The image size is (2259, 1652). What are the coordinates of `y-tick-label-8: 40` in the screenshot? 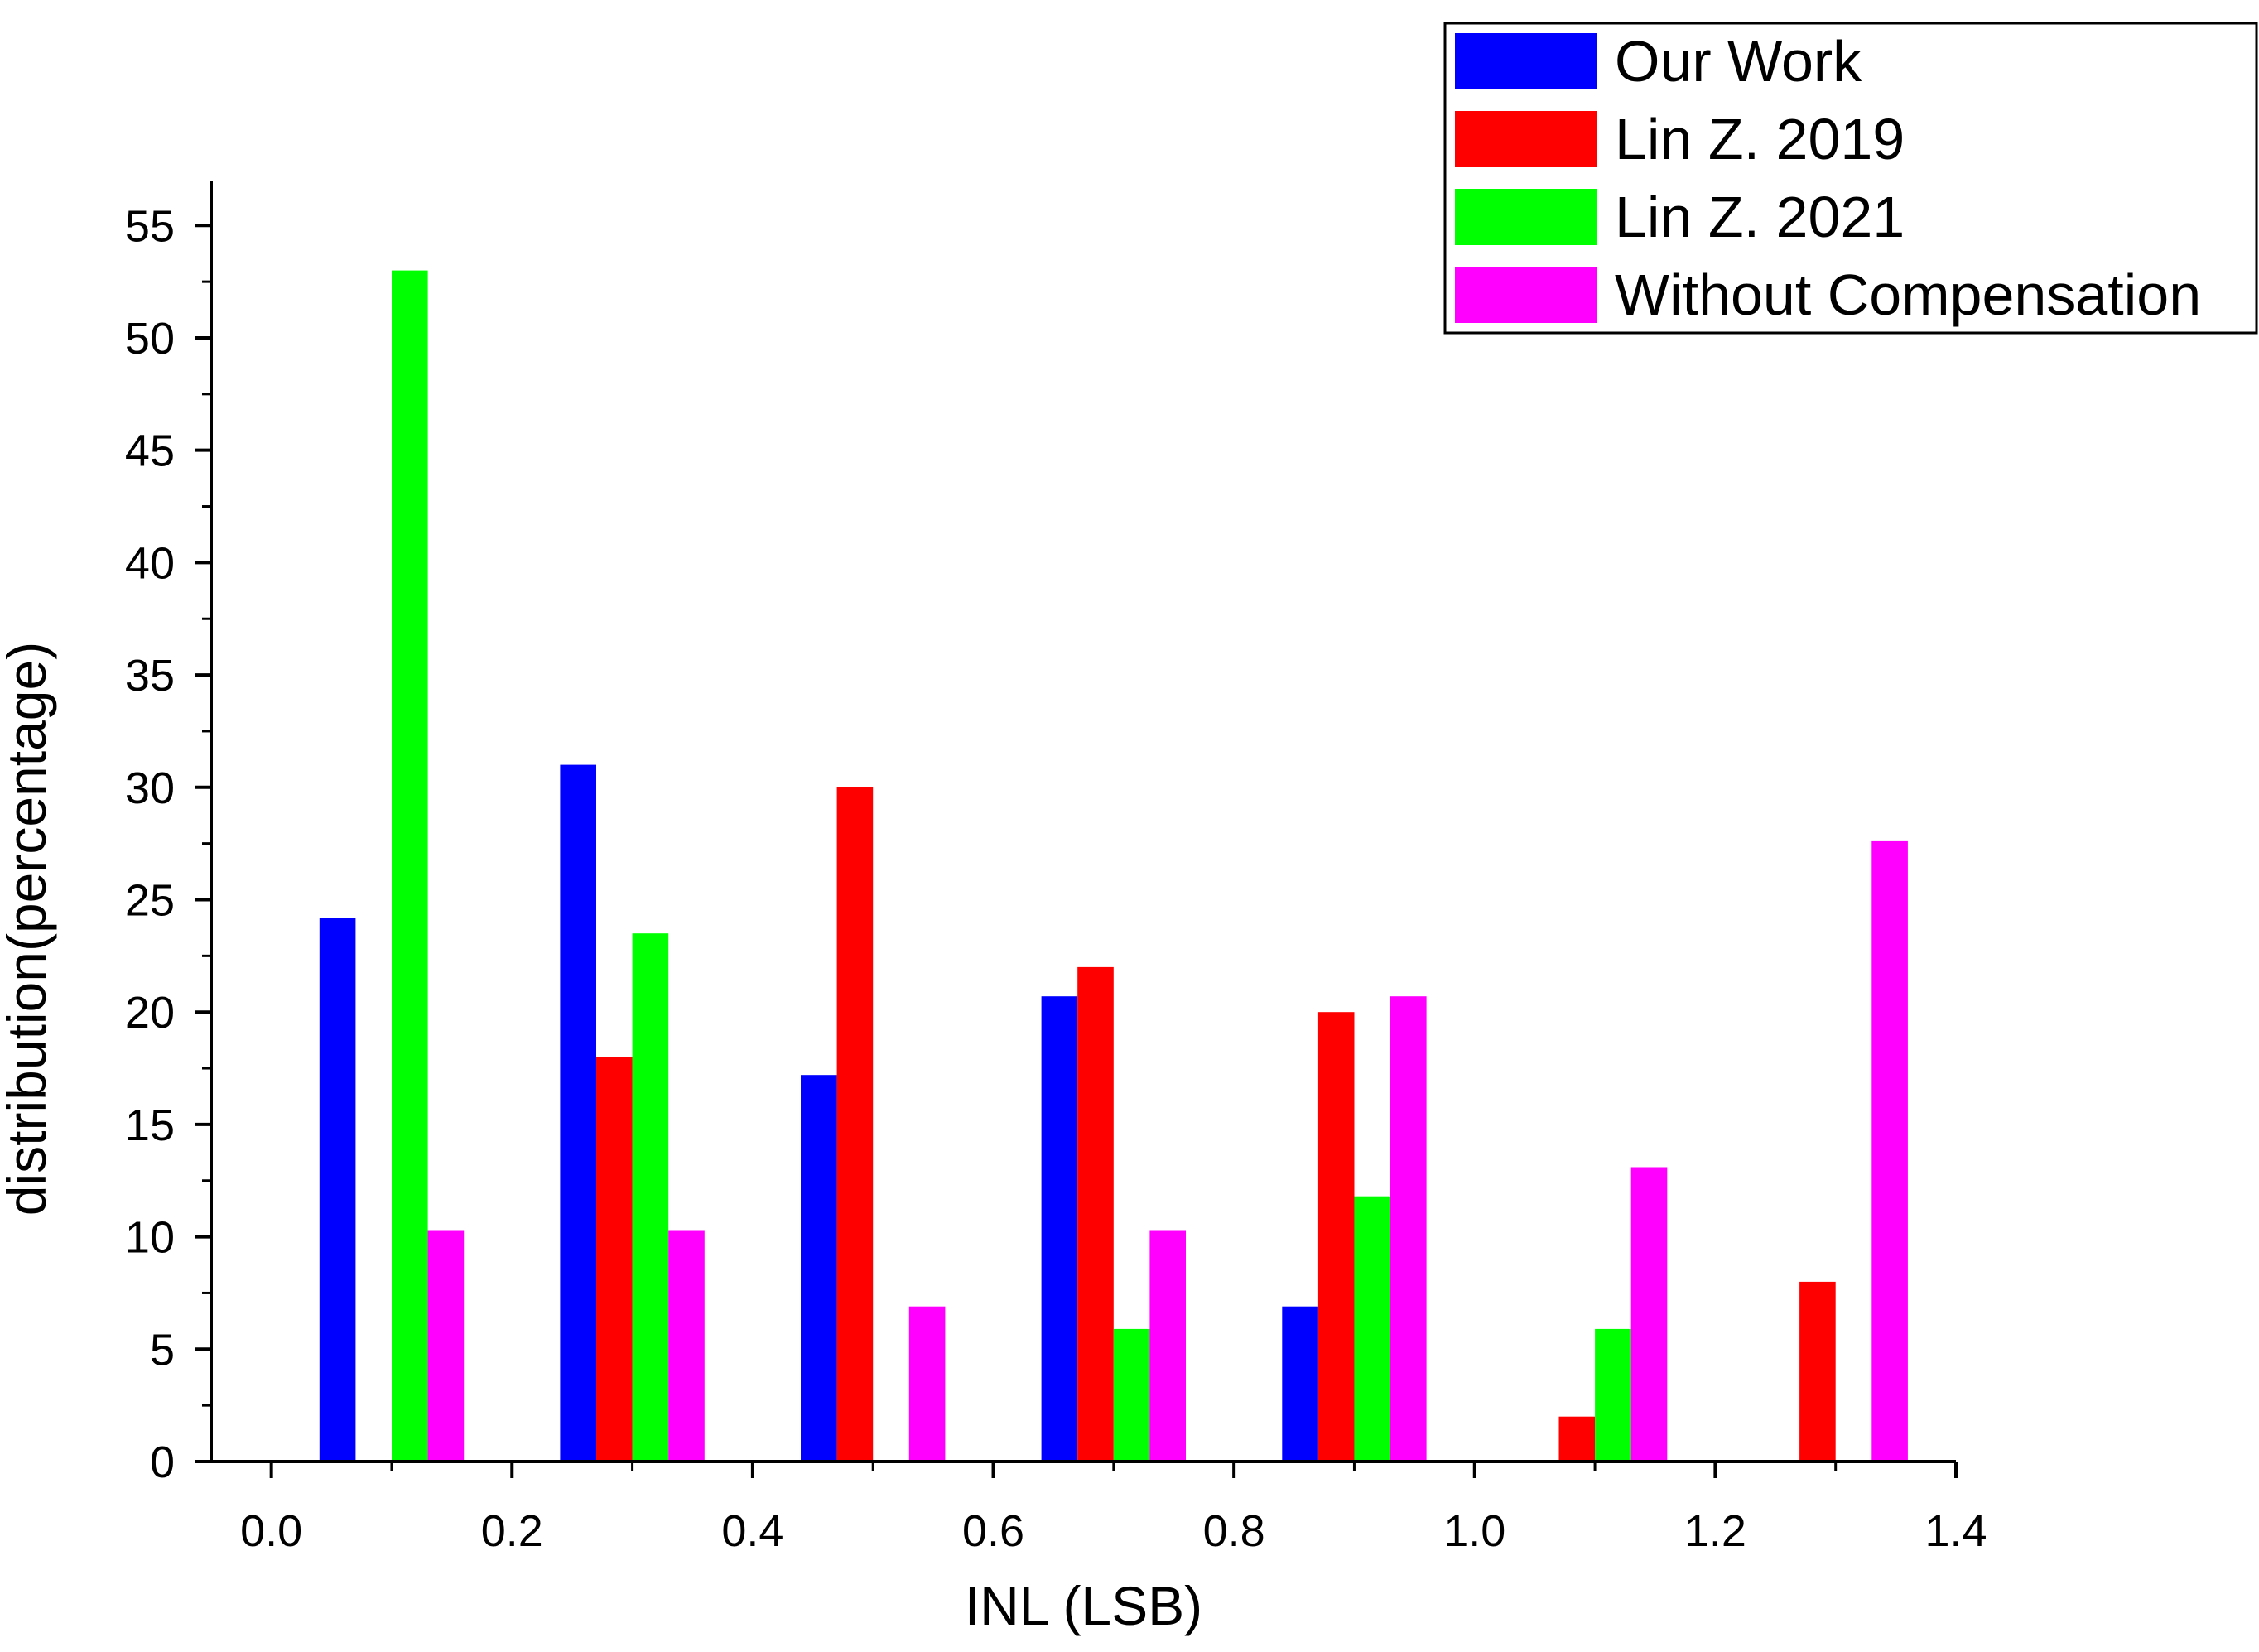 It's located at (150, 563).